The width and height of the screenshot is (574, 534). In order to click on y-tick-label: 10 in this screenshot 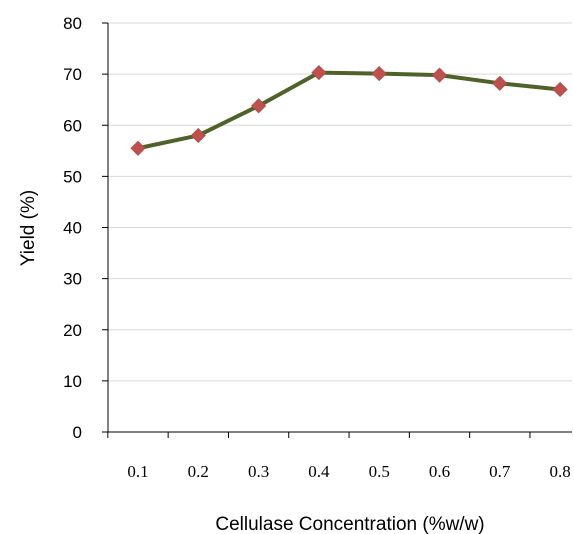, I will do `click(72, 381)`.